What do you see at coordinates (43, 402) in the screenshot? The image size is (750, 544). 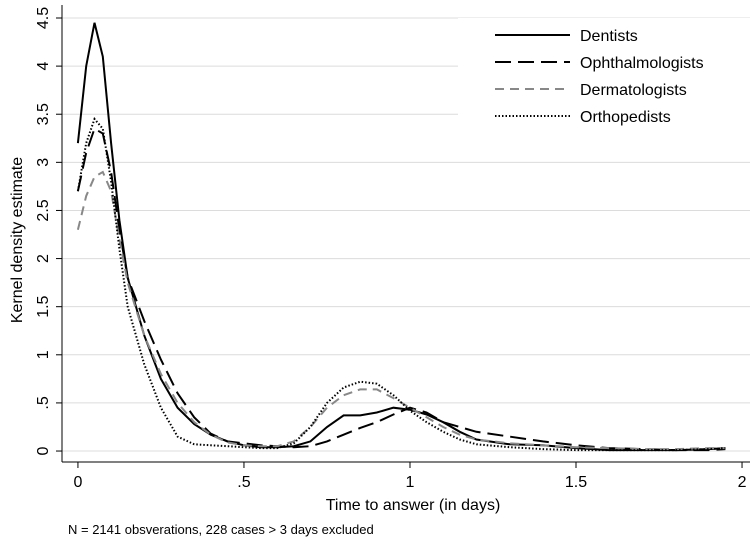 I see `y-tick-label: .5` at bounding box center [43, 402].